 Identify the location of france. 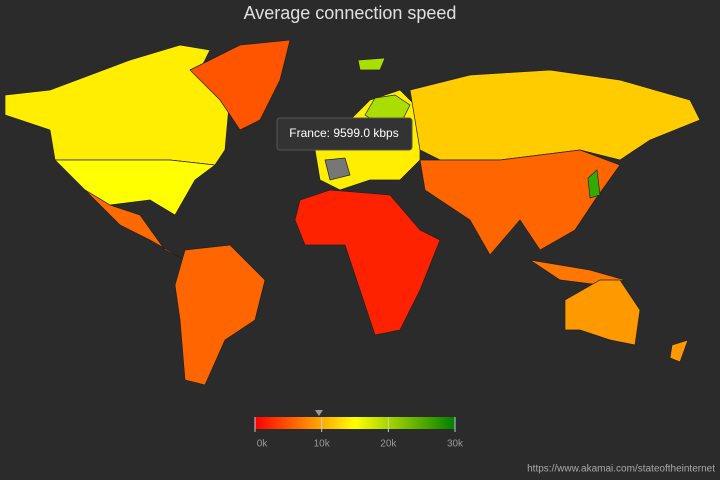
(337, 169).